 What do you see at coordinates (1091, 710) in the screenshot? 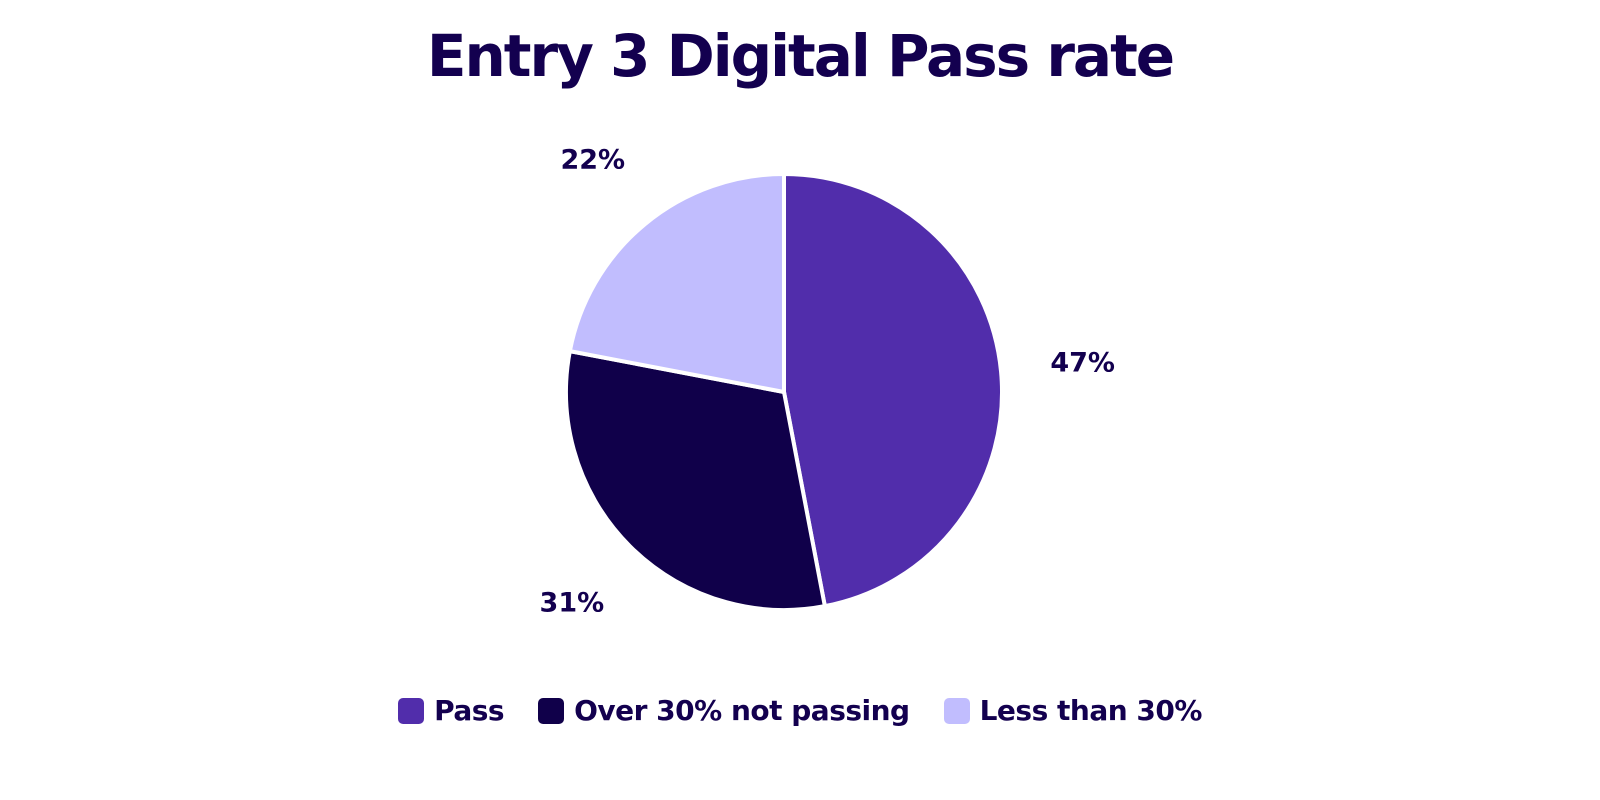
I see `legend-label: Less than 30%` at bounding box center [1091, 710].